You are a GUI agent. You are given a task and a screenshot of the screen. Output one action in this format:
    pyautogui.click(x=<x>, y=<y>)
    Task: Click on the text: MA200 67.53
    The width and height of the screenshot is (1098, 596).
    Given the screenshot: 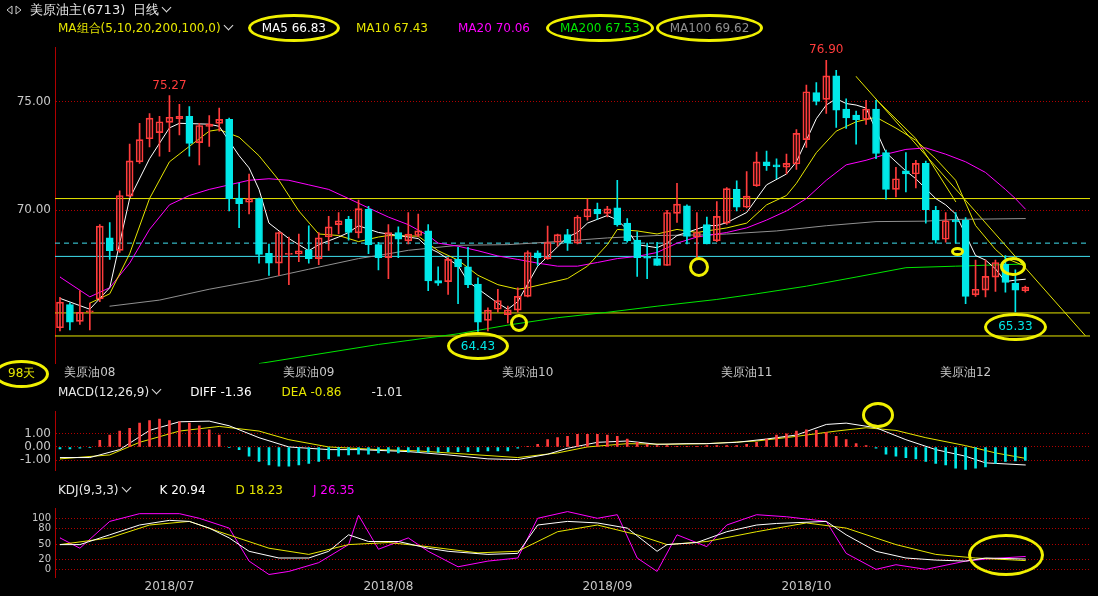 What is the action you would take?
    pyautogui.click(x=600, y=28)
    